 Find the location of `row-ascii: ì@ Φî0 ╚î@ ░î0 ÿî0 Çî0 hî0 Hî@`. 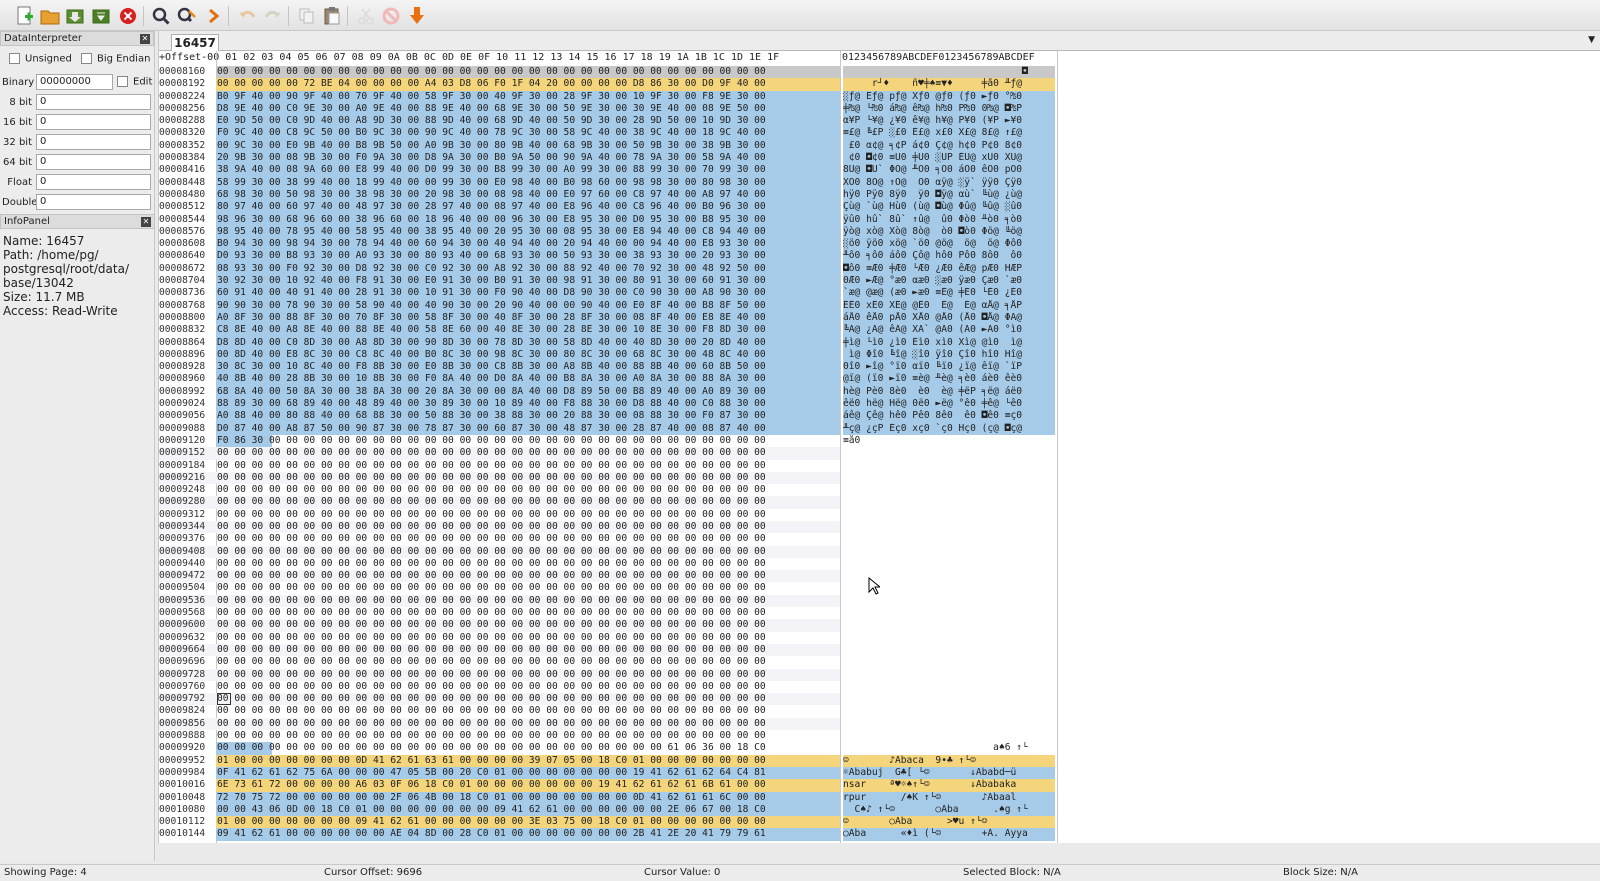

row-ascii: ì@ Φî0 ╚î@ ░î0 ÿî0 Çî0 hî0 Hî@ is located at coordinates (949, 355).